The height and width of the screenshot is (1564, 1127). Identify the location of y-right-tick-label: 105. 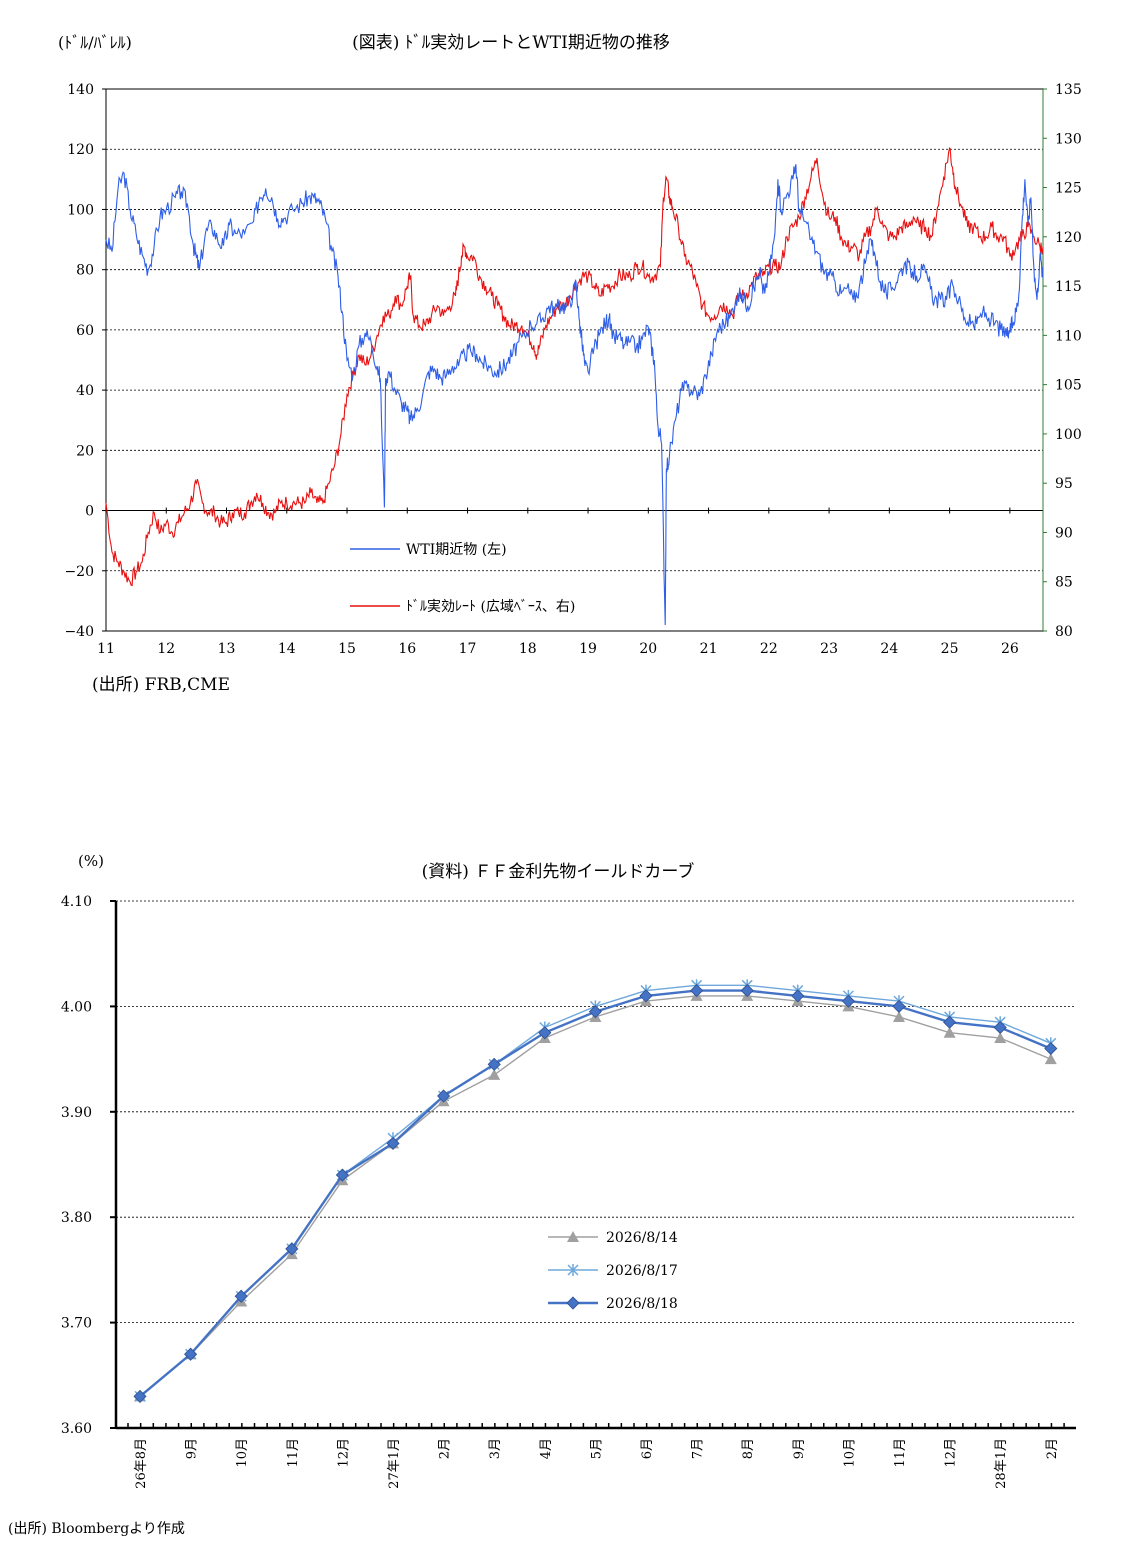
(1068, 386).